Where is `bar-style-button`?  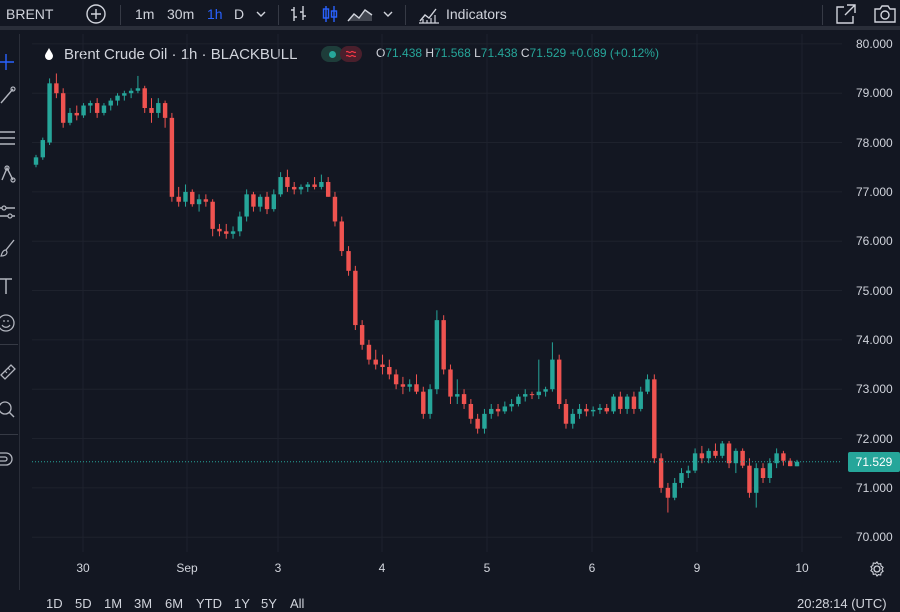 bar-style-button is located at coordinates (299, 14).